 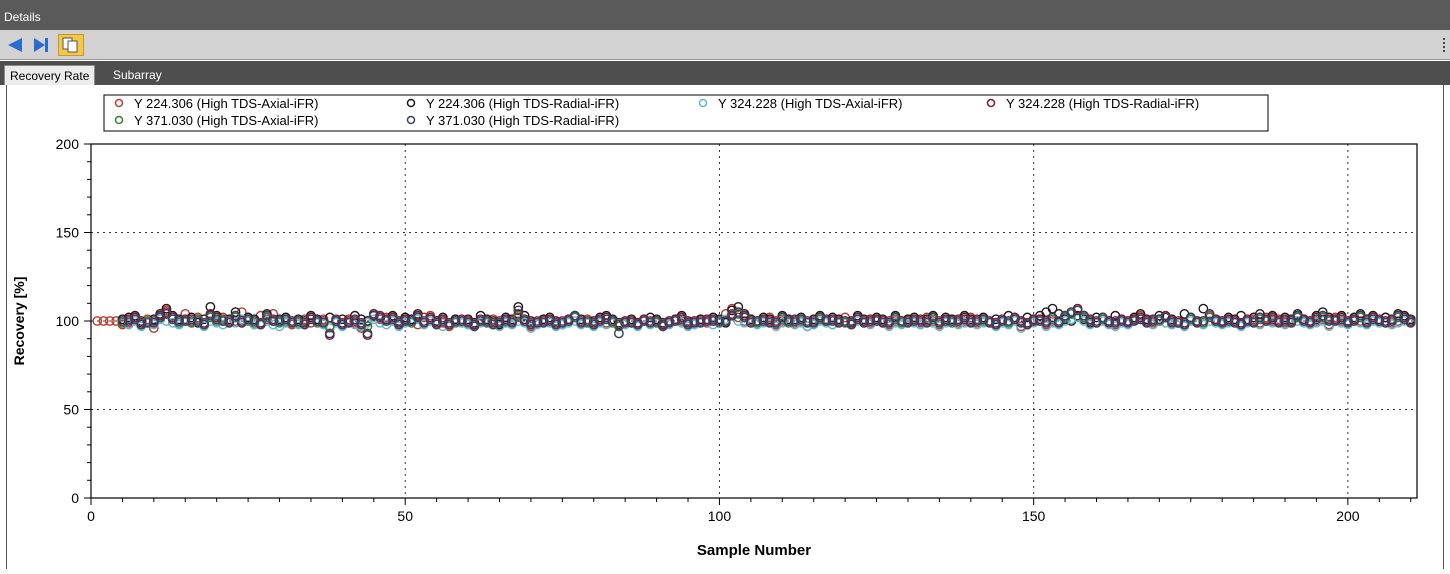 I want to click on tab-subarray: Subarray, so click(x=137, y=75).